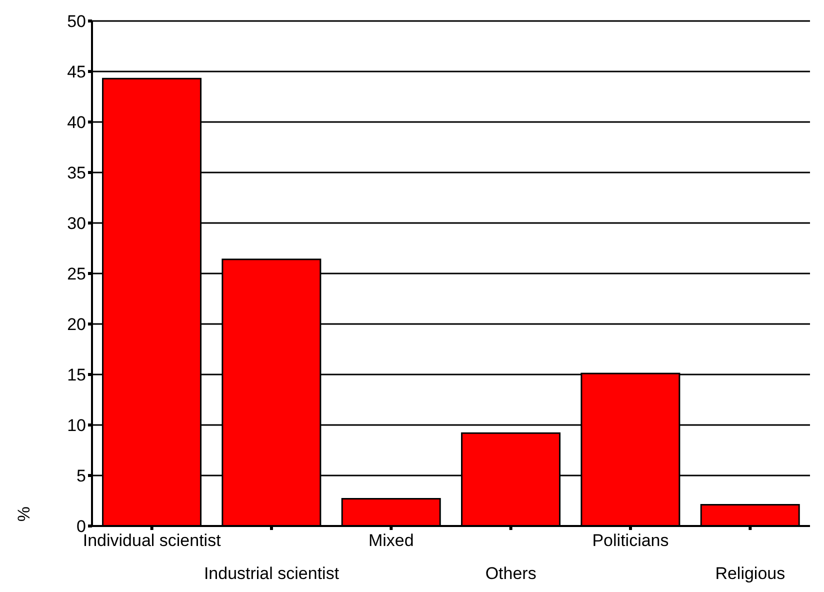  What do you see at coordinates (630, 540) in the screenshot?
I see `x-tick-label: Politicians` at bounding box center [630, 540].